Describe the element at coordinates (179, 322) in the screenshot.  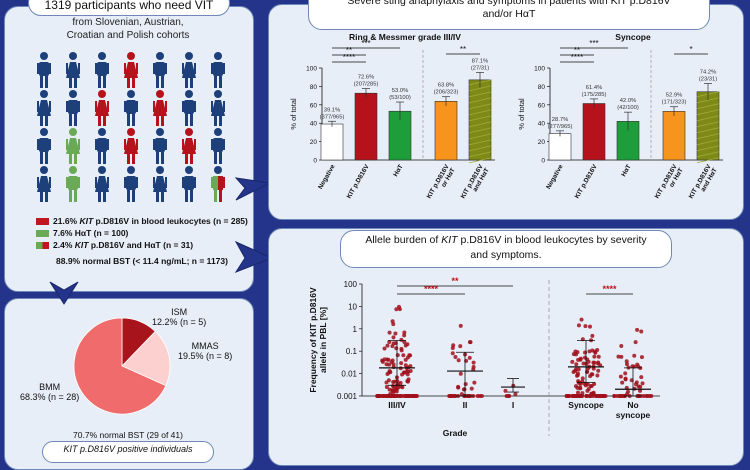
I see `pie-label-ism-value: 12.2% (n = 5)` at that location.